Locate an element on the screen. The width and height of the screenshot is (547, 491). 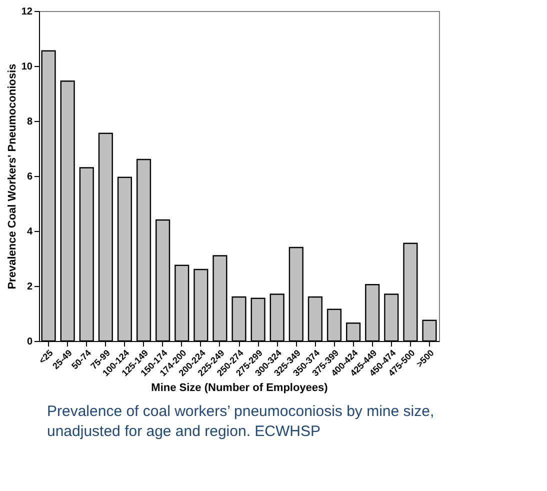
y-tick-label: 2 is located at coordinates (29, 287).